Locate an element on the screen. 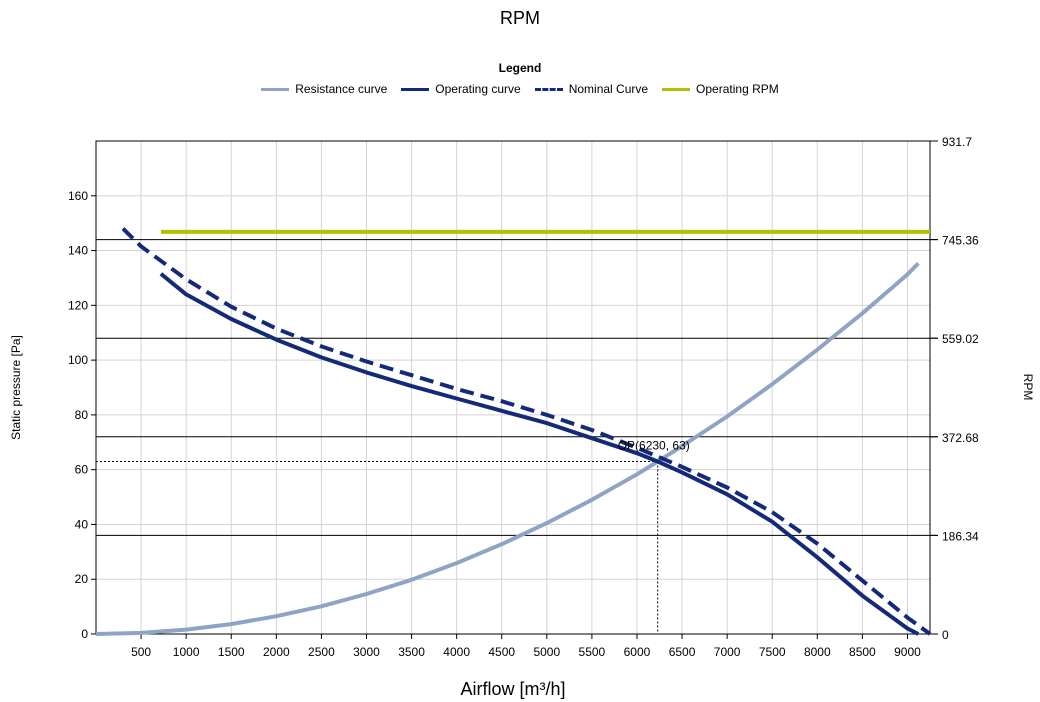 The height and width of the screenshot is (702, 1040). y-tick-label: 140 is located at coordinates (78, 251).